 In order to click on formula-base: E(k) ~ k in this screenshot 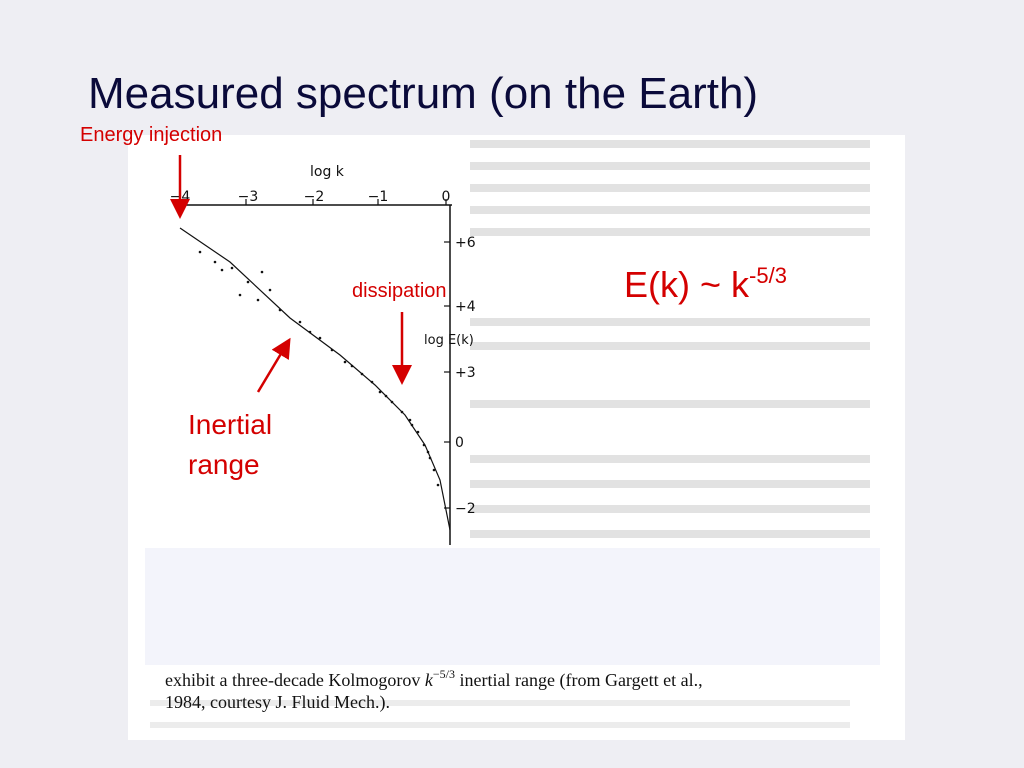, I will do `click(687, 284)`.